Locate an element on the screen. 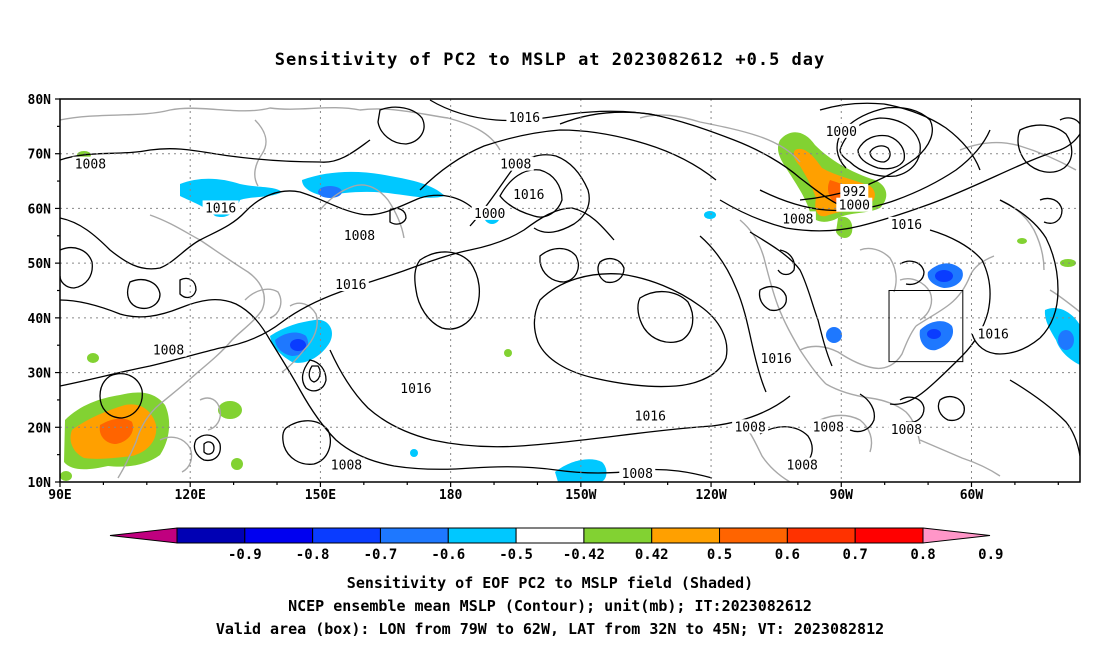 Image resolution: width=1100 pixels, height=650 pixels. lon-label: 150E is located at coordinates (320, 495).